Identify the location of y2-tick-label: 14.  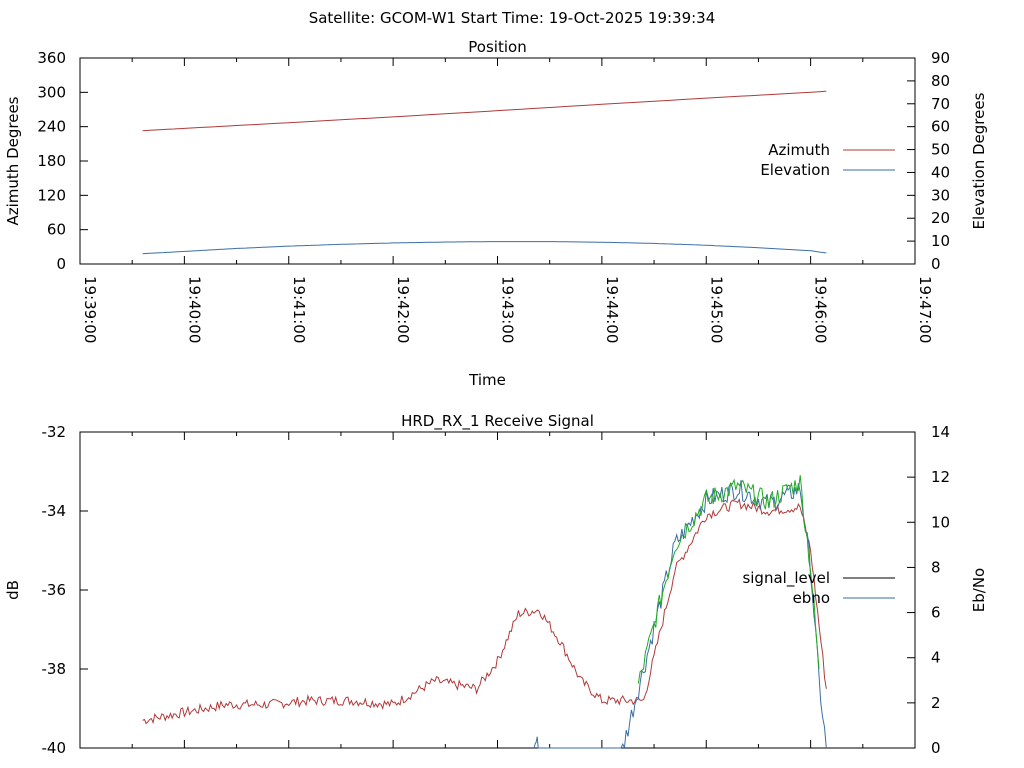
(940, 432).